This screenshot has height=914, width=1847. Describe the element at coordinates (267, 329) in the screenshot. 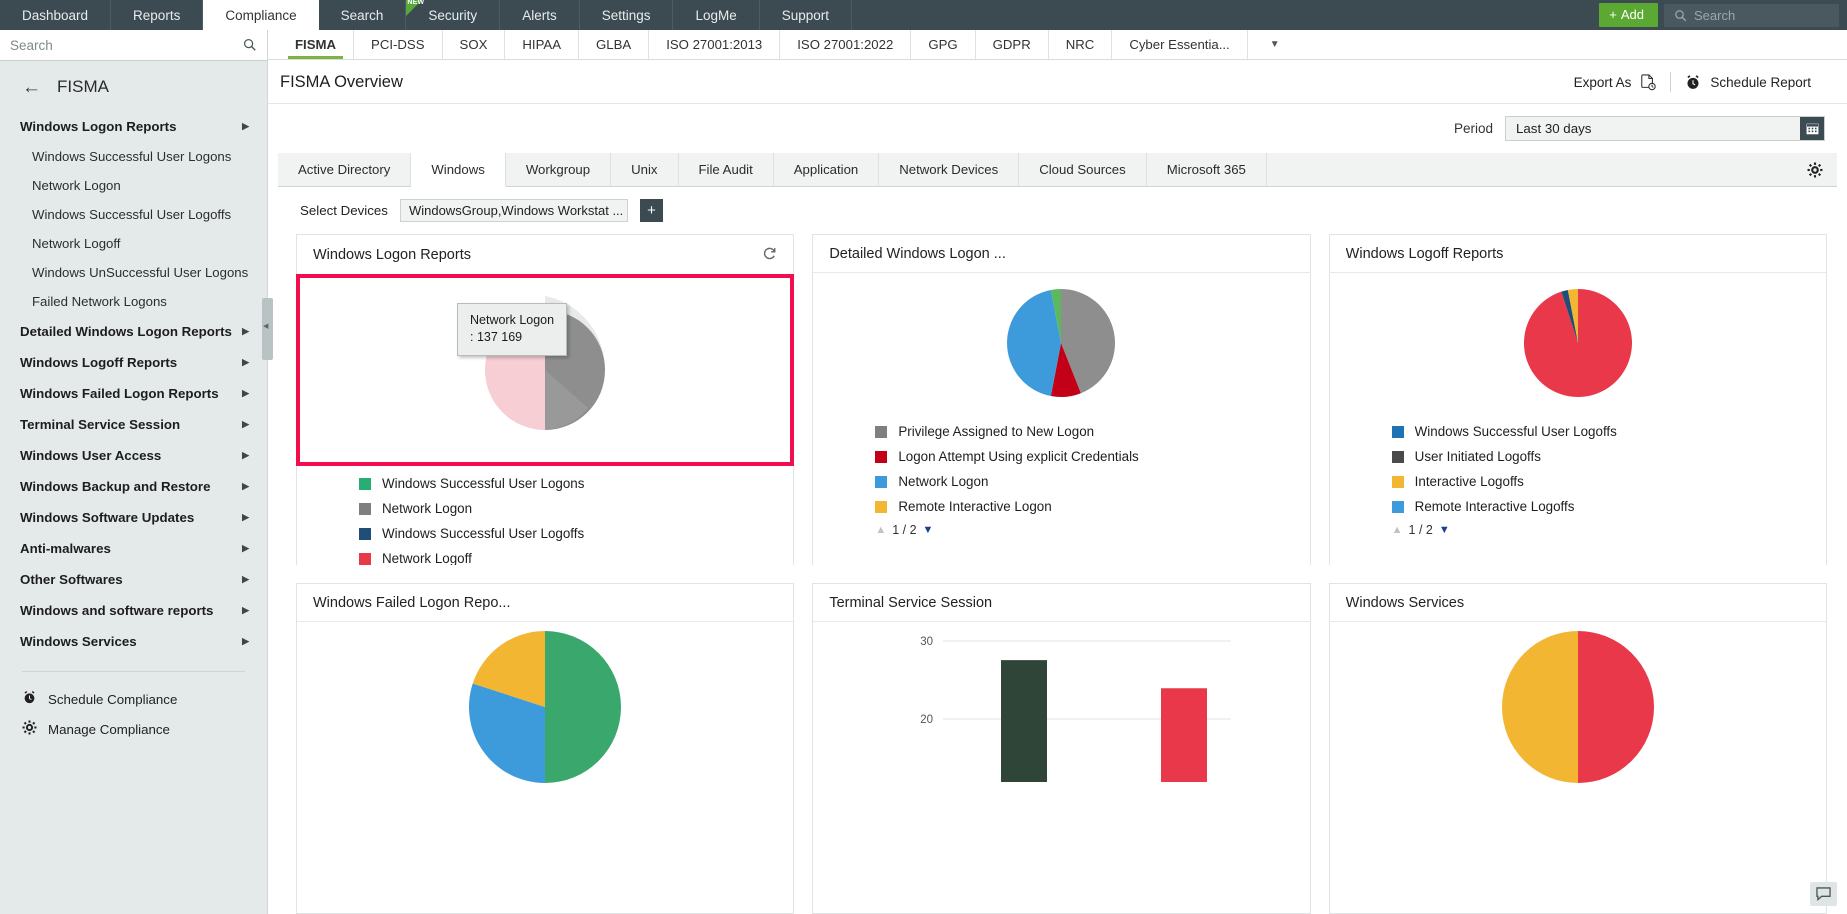

I see `sidebar-scroll-handle` at that location.